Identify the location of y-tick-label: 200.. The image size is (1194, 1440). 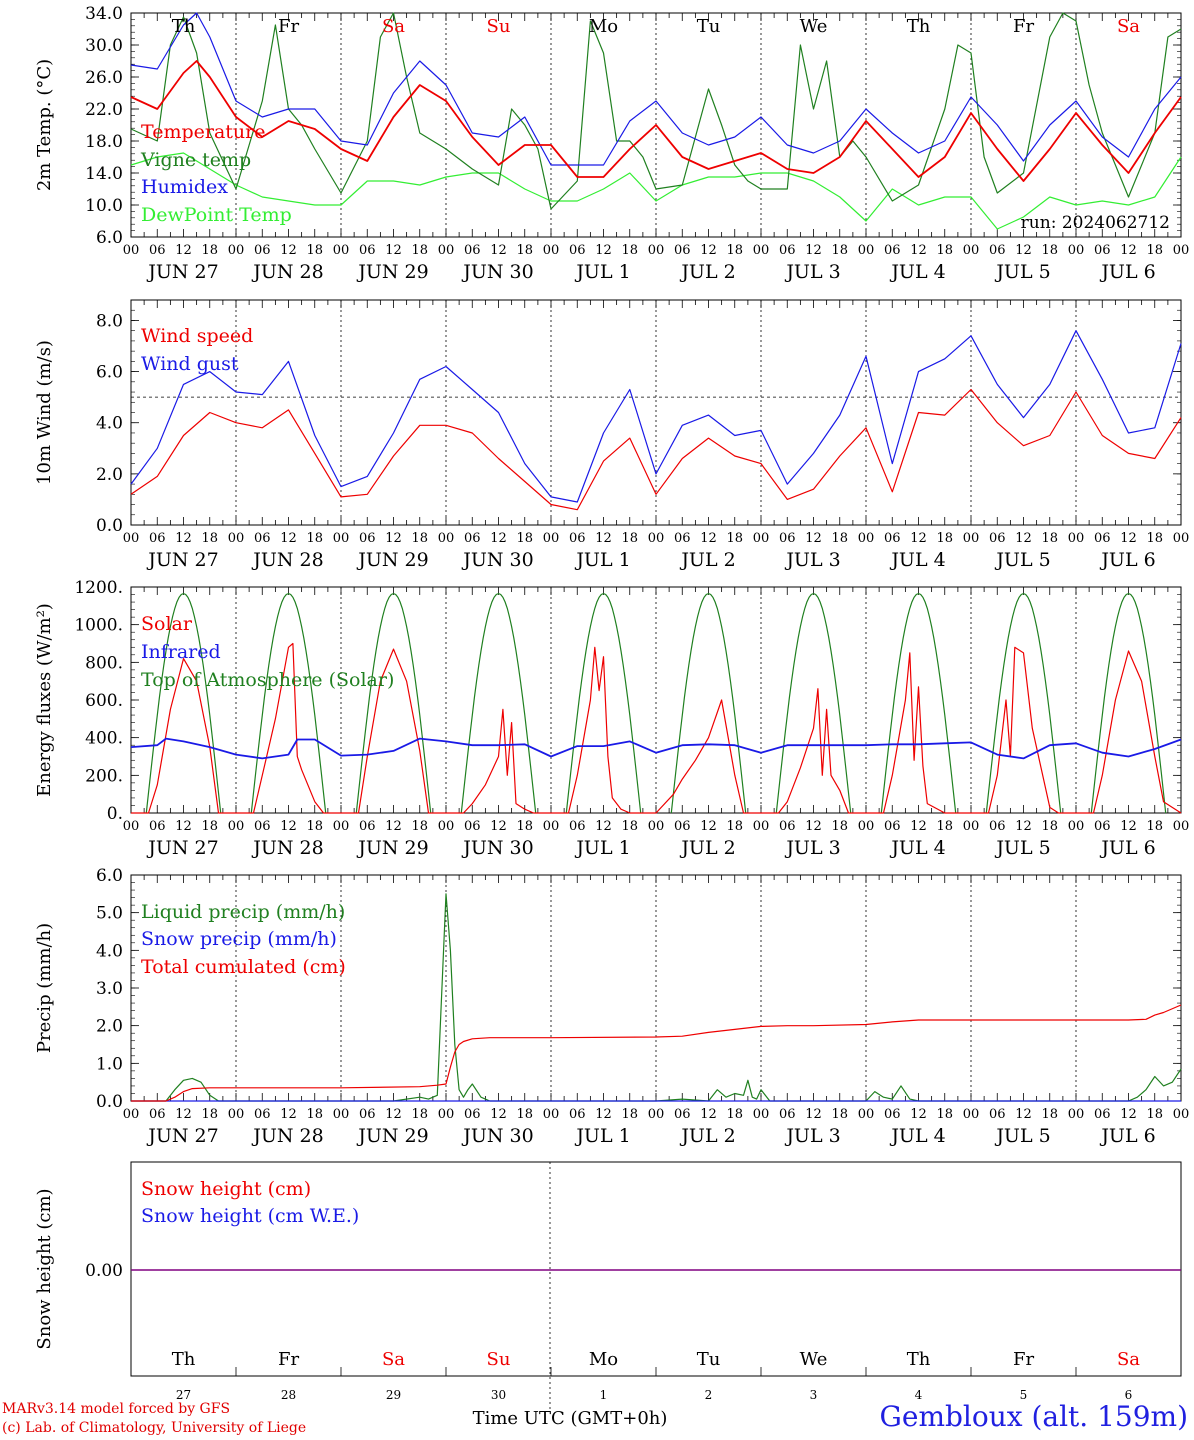
(104, 776).